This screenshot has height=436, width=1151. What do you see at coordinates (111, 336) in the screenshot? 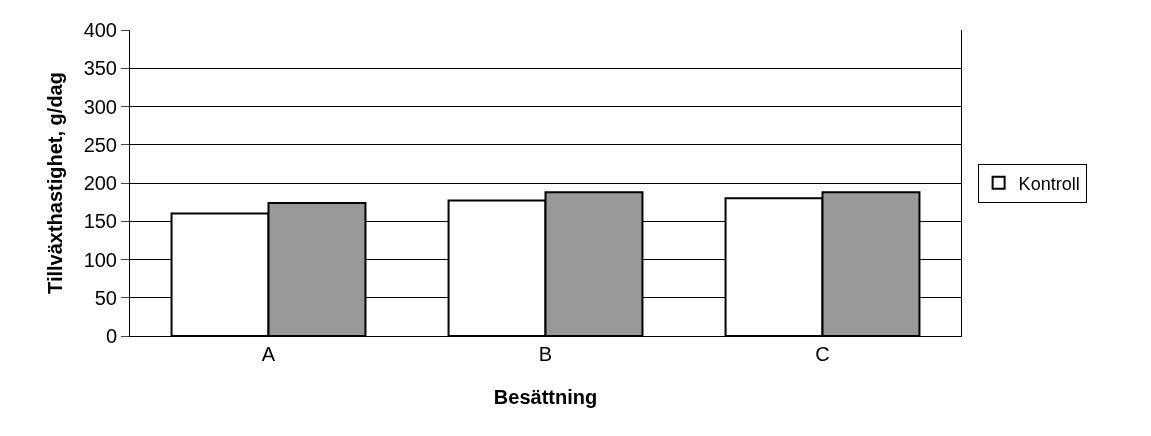
I see `y-tick-label: 0` at bounding box center [111, 336].